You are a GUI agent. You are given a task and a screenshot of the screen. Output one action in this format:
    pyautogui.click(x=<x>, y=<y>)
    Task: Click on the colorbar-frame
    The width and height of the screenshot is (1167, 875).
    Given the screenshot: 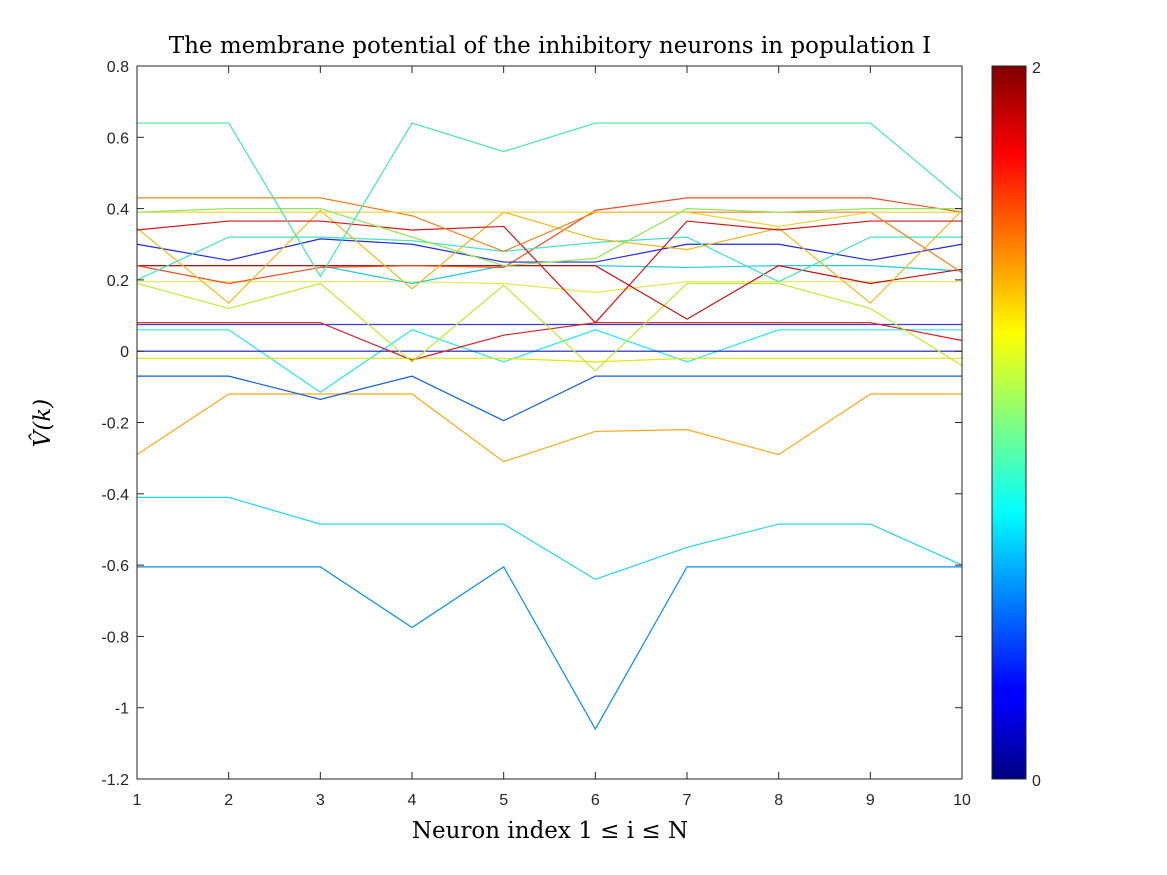 What is the action you would take?
    pyautogui.click(x=1009, y=422)
    